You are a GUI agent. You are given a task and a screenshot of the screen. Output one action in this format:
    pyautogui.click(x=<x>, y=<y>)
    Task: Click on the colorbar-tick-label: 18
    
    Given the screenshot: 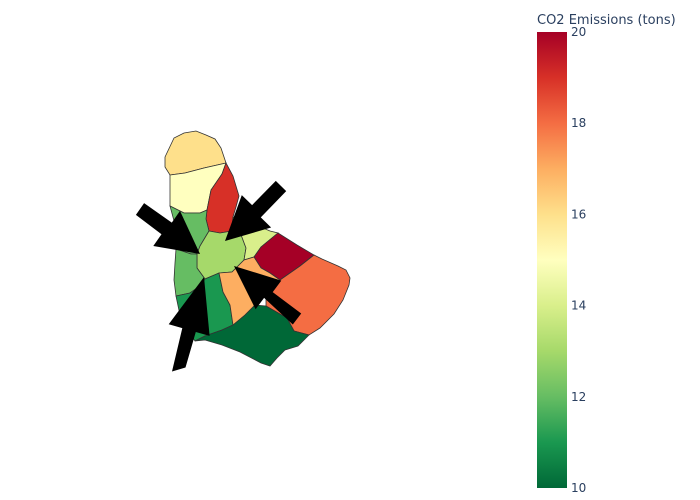 What is the action you would take?
    pyautogui.click(x=578, y=123)
    